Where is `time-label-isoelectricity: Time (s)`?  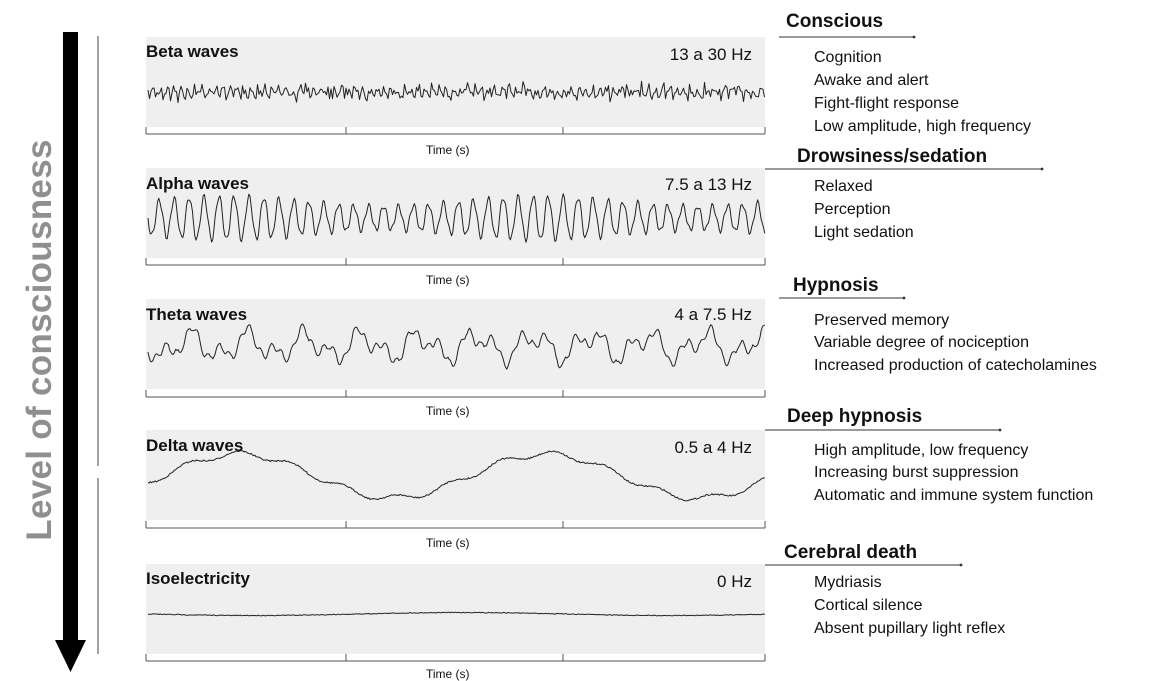 time-label-isoelectricity: Time (s) is located at coordinates (448, 674).